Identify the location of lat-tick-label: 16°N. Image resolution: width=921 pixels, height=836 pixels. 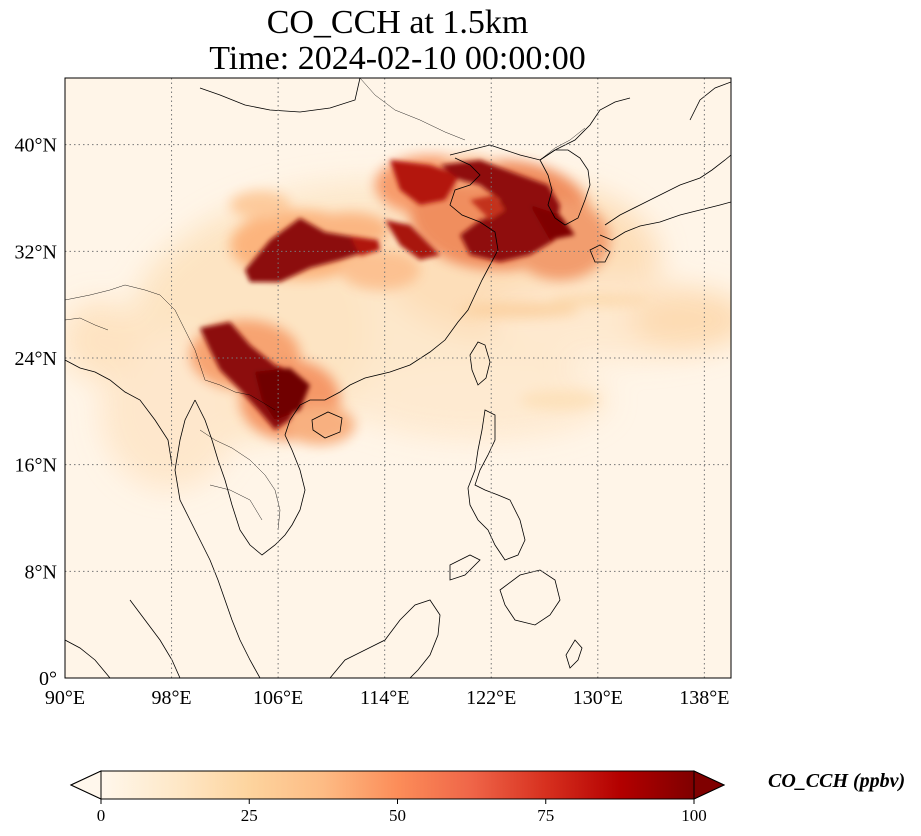
(36, 466).